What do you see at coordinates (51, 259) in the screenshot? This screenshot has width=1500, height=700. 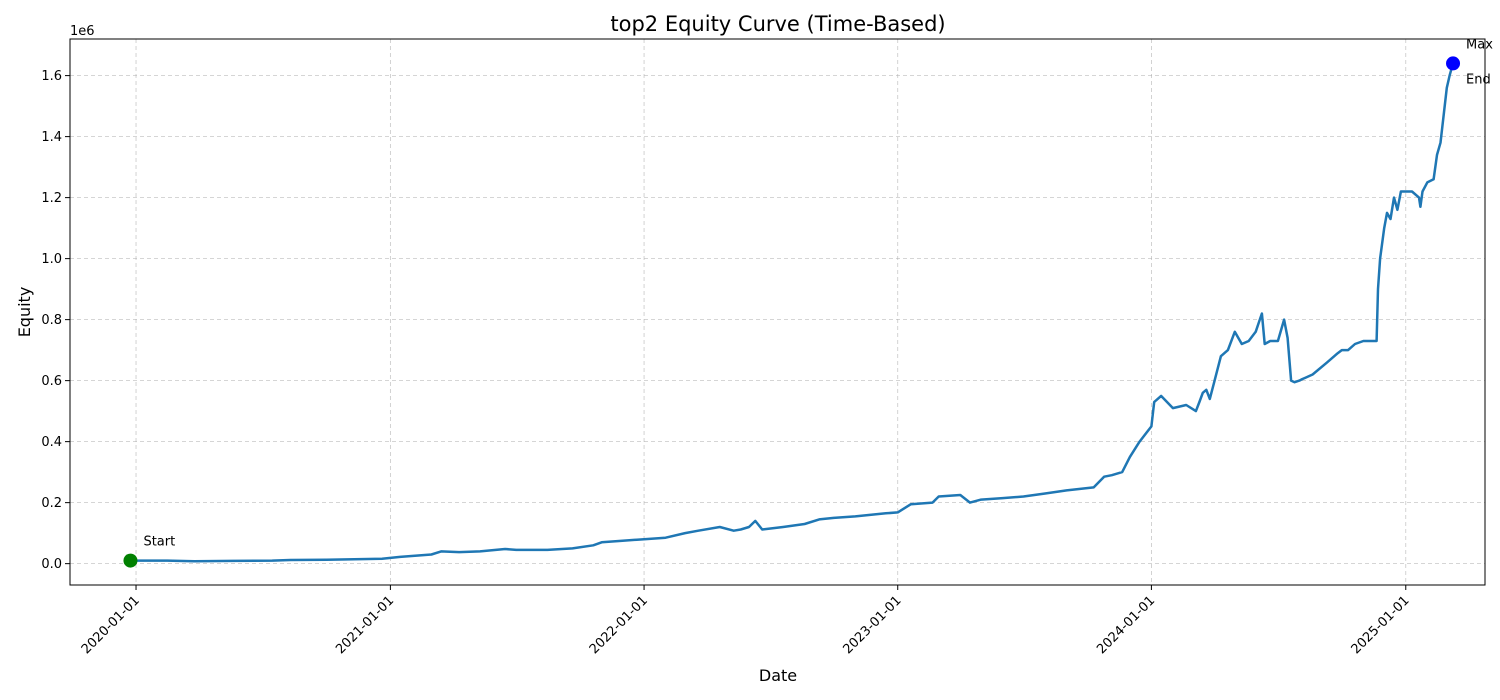 I see `y-tick-label: 1.0` at bounding box center [51, 259].